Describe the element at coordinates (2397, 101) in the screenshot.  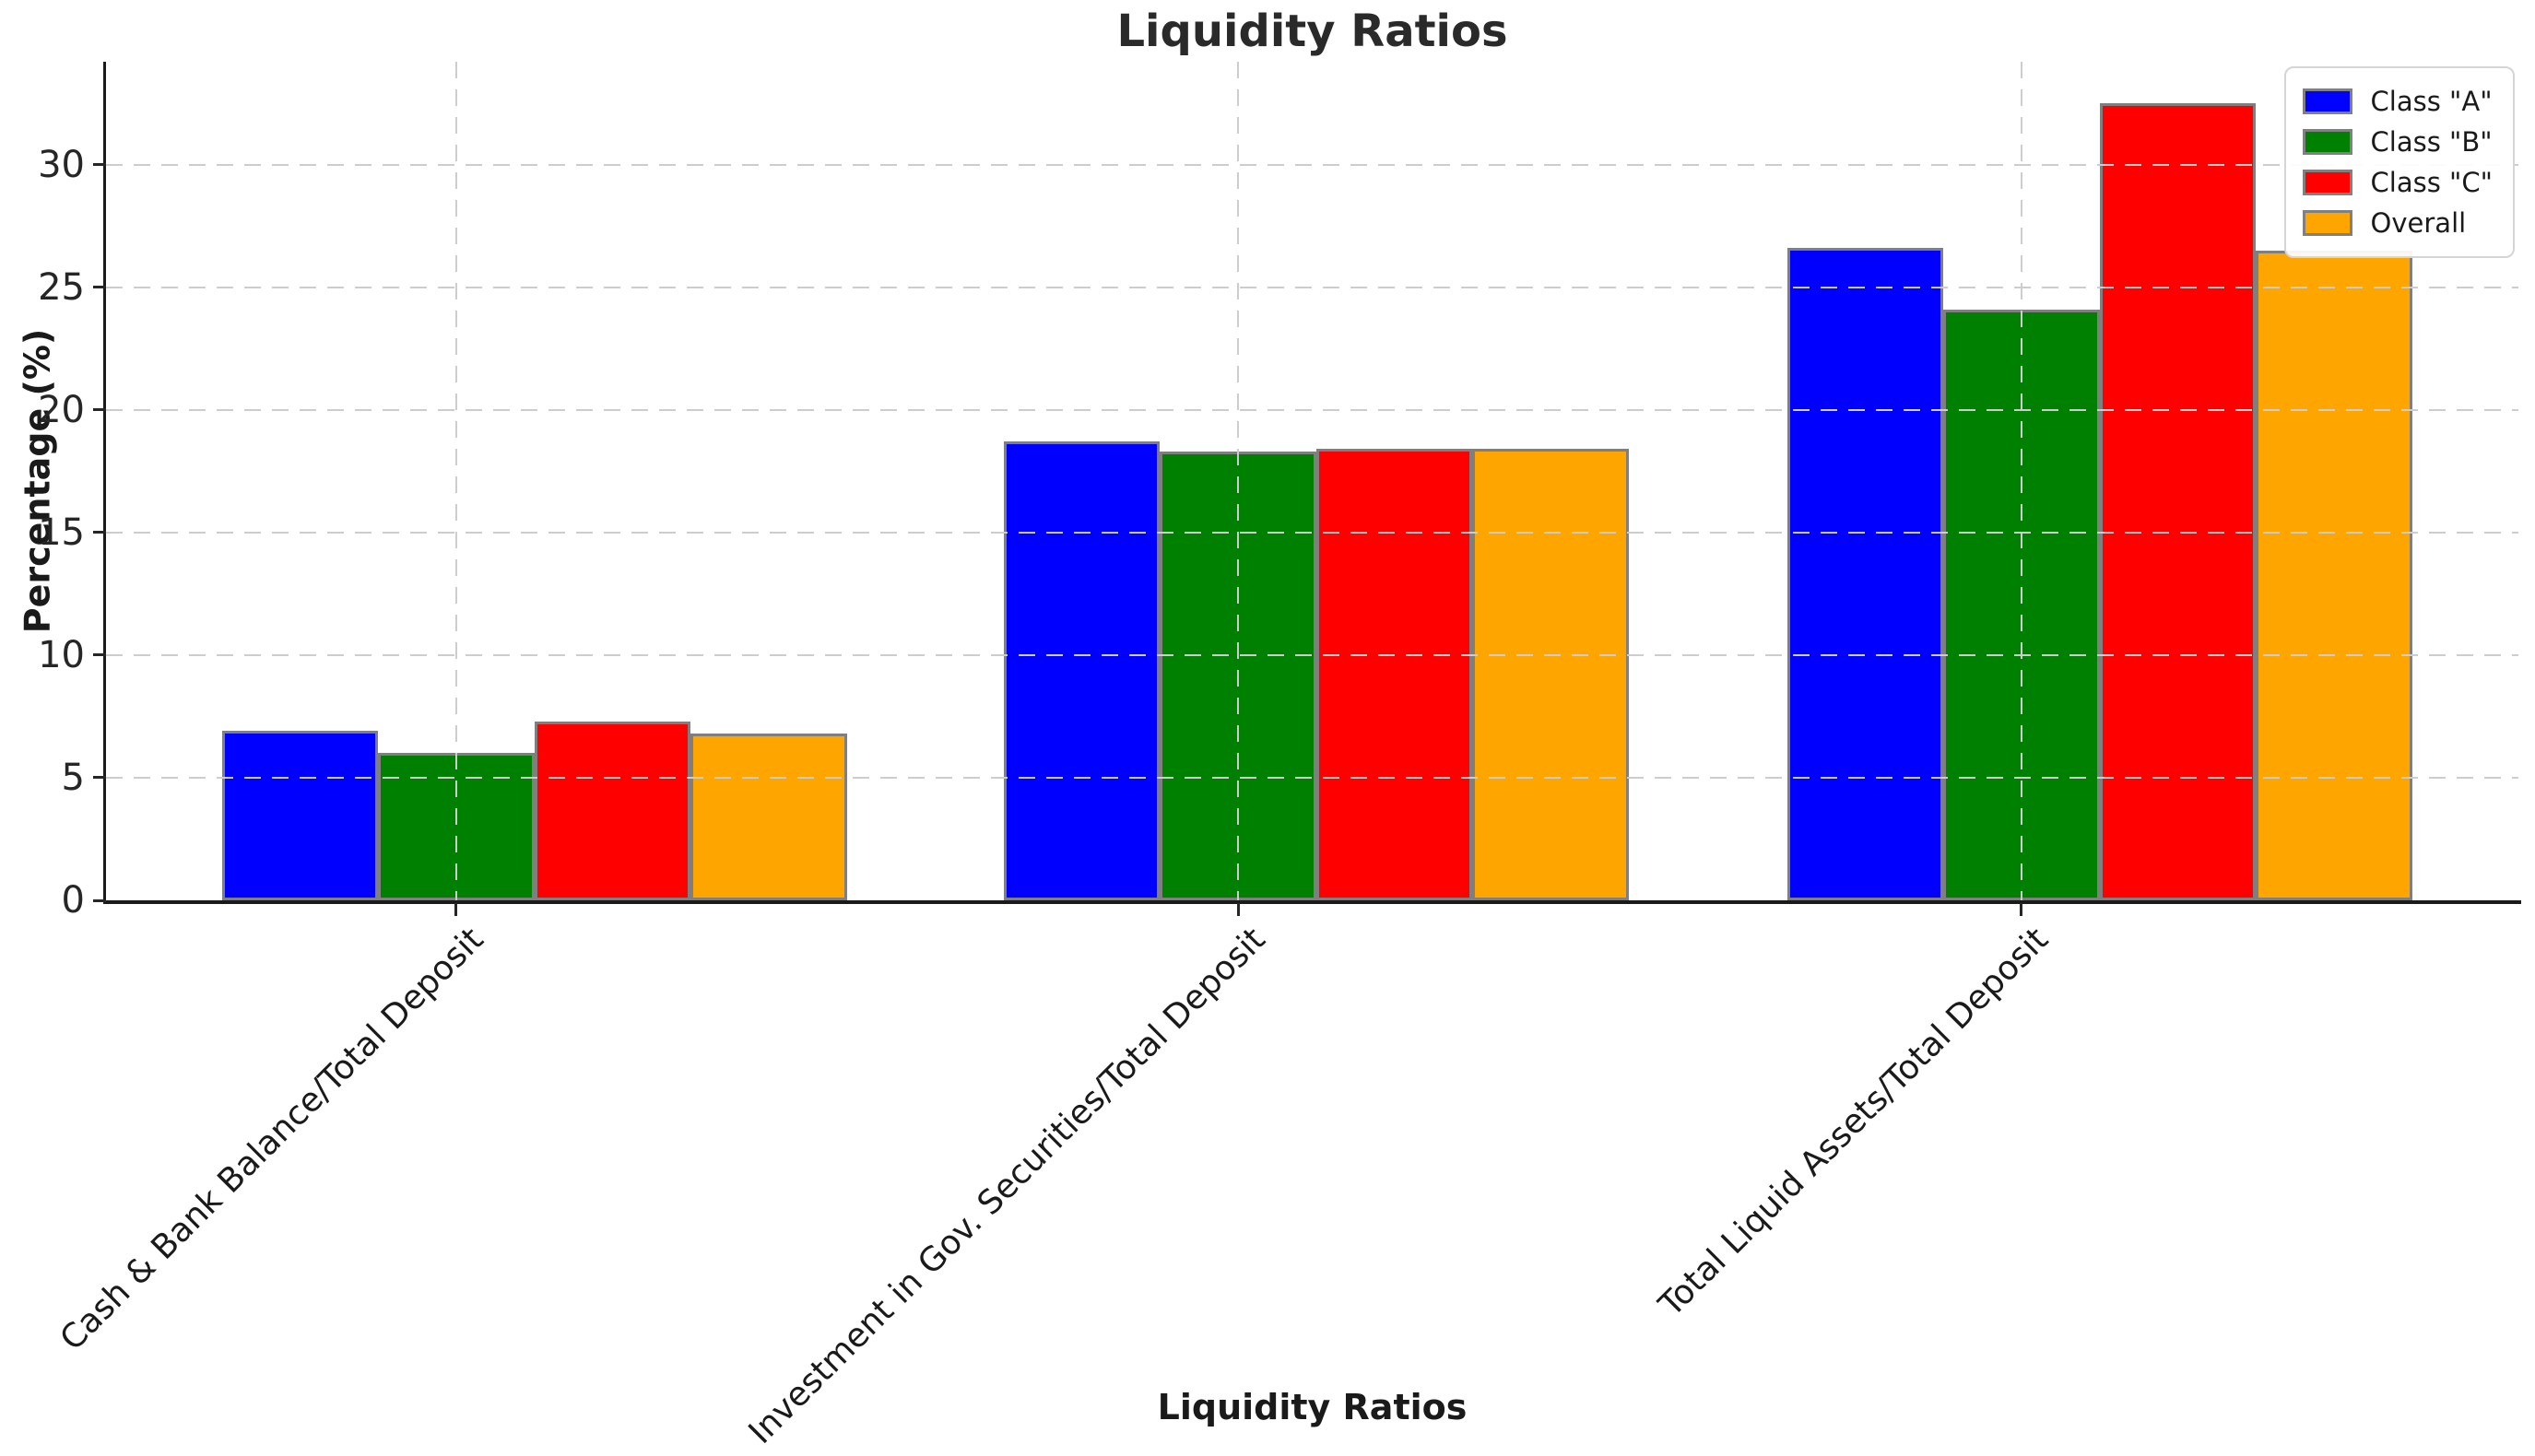
I see `legend-item-class-a: Class "A"` at that location.